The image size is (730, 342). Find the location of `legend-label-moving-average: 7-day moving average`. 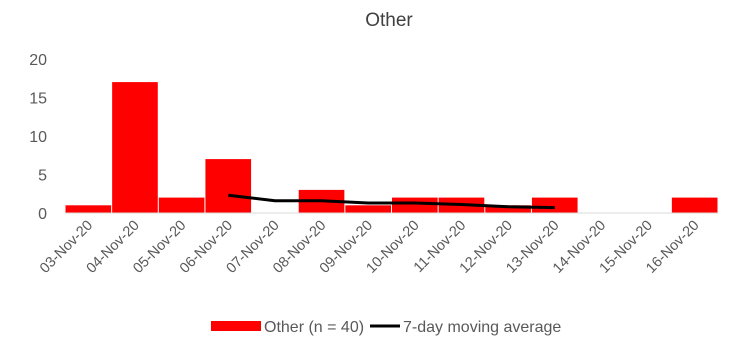

legend-label-moving-average: 7-day moving average is located at coordinates (482, 327).